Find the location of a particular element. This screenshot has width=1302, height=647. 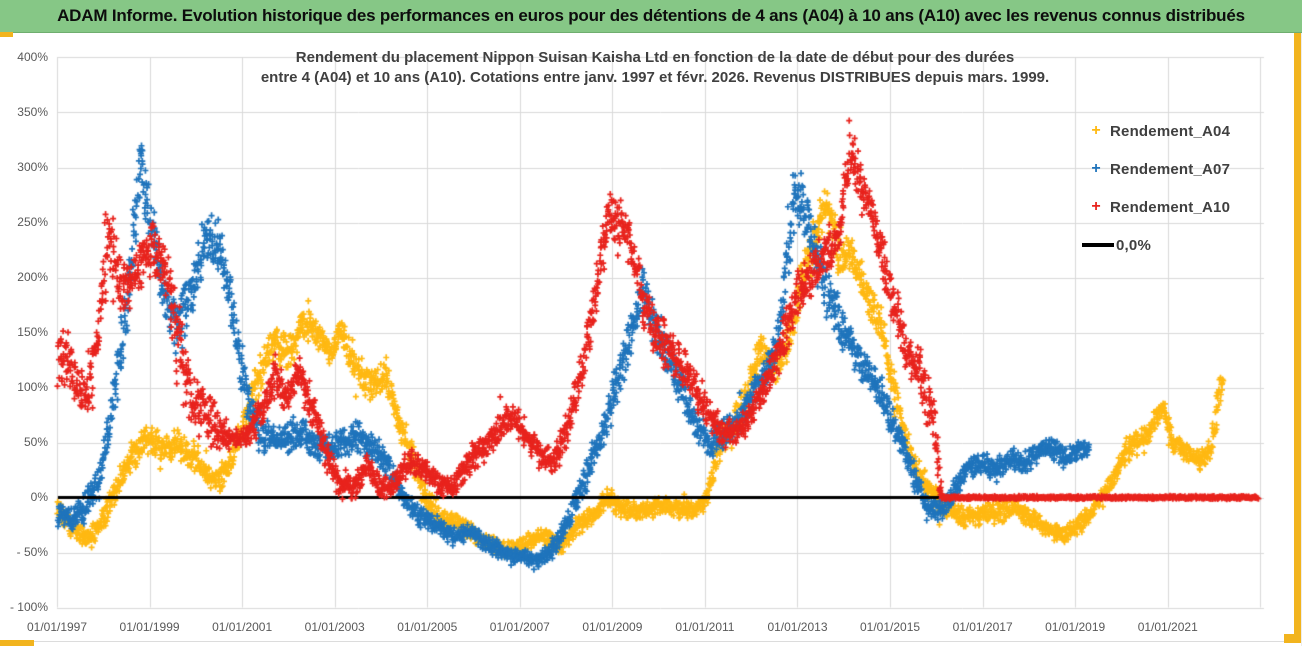

y-axis-tick: 50% is located at coordinates (35, 441).